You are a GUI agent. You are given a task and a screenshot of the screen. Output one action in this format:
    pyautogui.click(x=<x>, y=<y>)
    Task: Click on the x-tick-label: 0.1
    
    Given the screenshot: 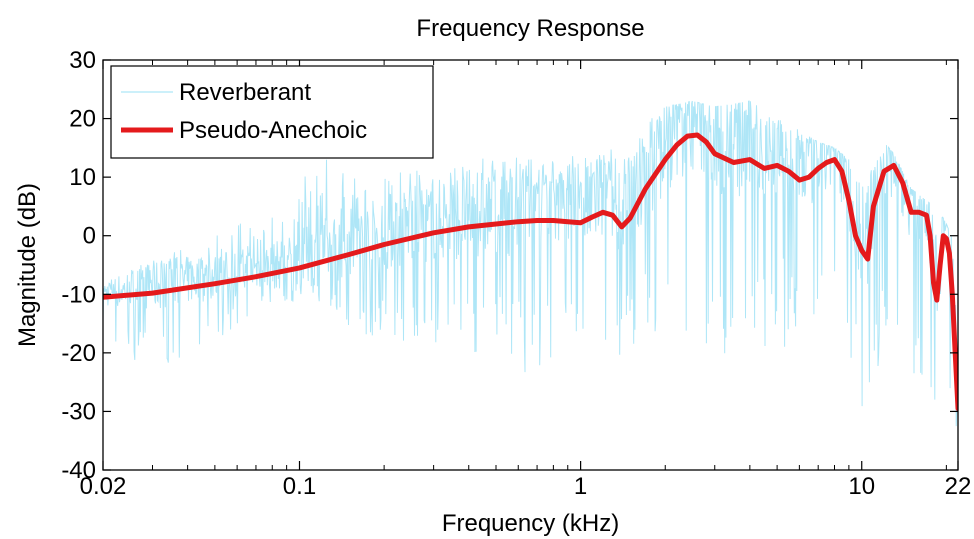 What is the action you would take?
    pyautogui.click(x=299, y=486)
    